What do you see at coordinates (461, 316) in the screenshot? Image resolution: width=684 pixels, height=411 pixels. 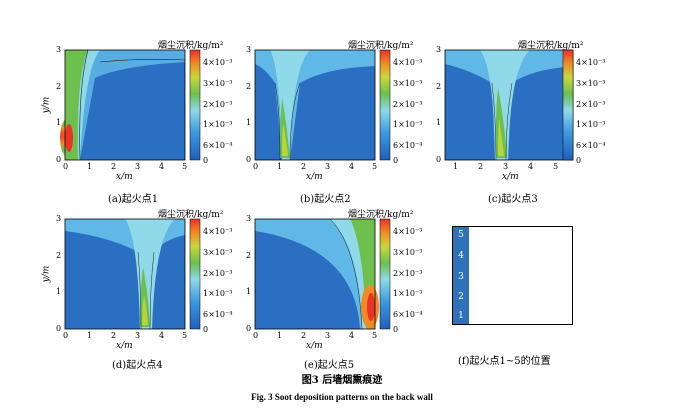 I see `fire-position-label: 1` at bounding box center [461, 316].